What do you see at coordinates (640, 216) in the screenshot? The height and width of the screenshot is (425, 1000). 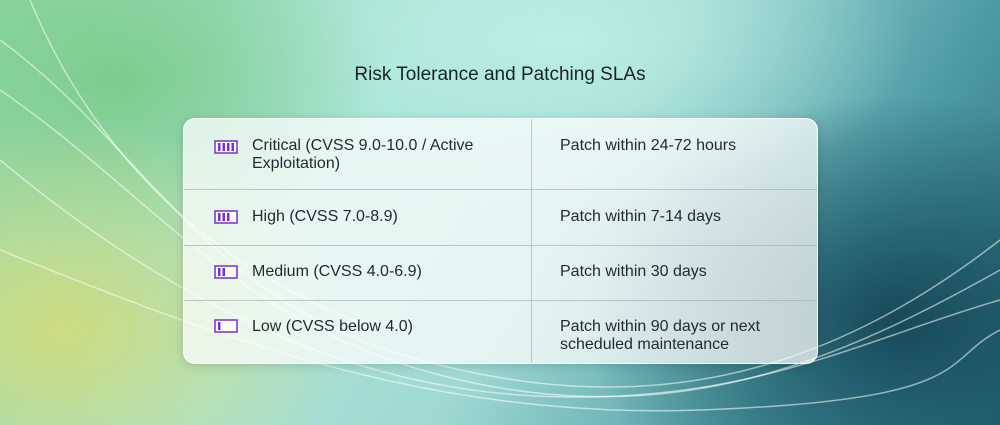 I see `sla: Patch within 7-14 days` at bounding box center [640, 216].